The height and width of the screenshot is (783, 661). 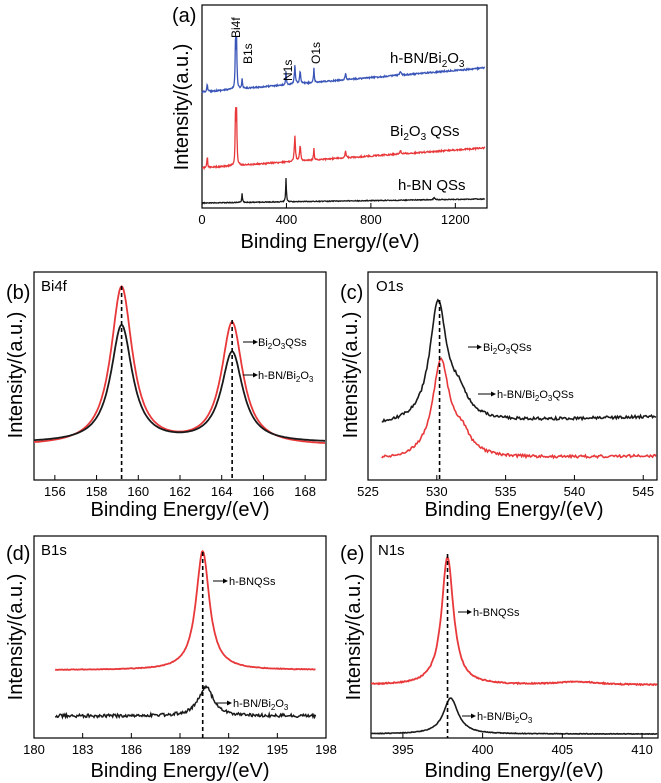 What do you see at coordinates (305, 491) in the screenshot?
I see `panel-b-tick-label-168: 168` at bounding box center [305, 491].